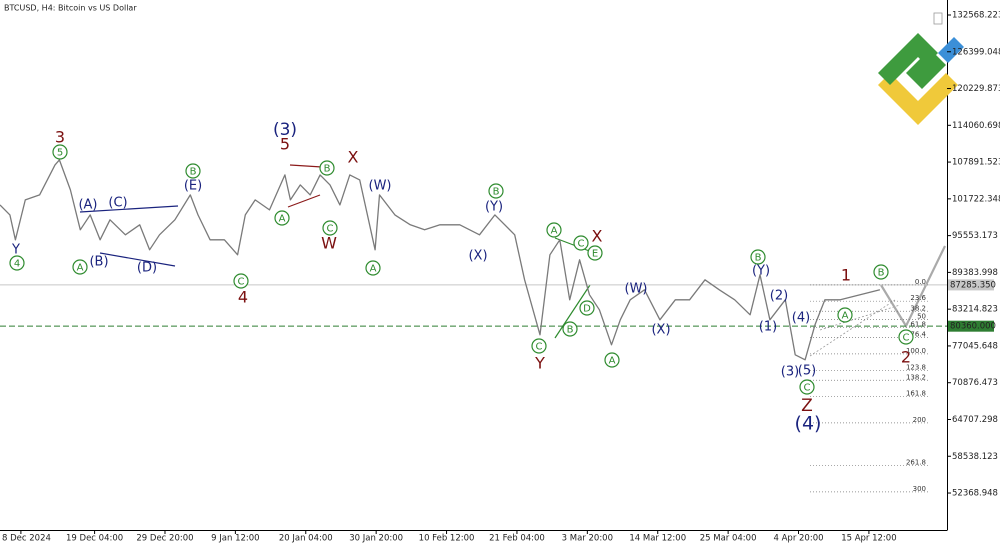 Image resolution: width=1000 pixels, height=549 pixels. What do you see at coordinates (657, 539) in the screenshot?
I see `x-tick-label: 14 Mar 12:00` at bounding box center [657, 539].